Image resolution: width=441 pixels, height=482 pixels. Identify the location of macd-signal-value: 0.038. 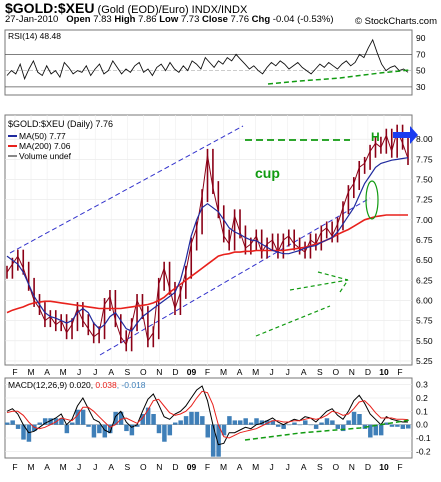
(106, 385).